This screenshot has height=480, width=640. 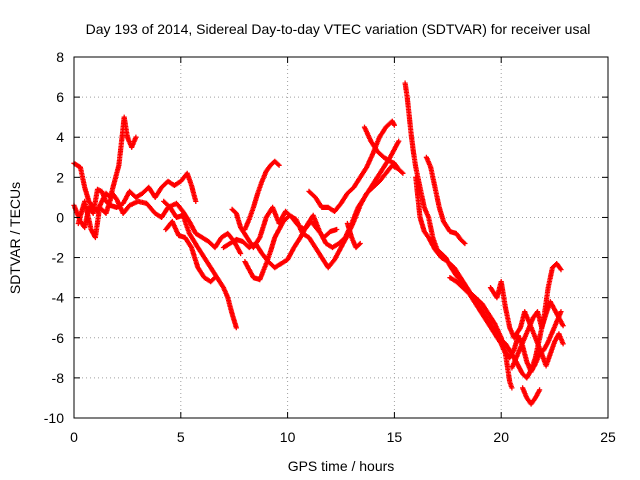 I want to click on y-tick-label: -4, so click(x=58, y=298).